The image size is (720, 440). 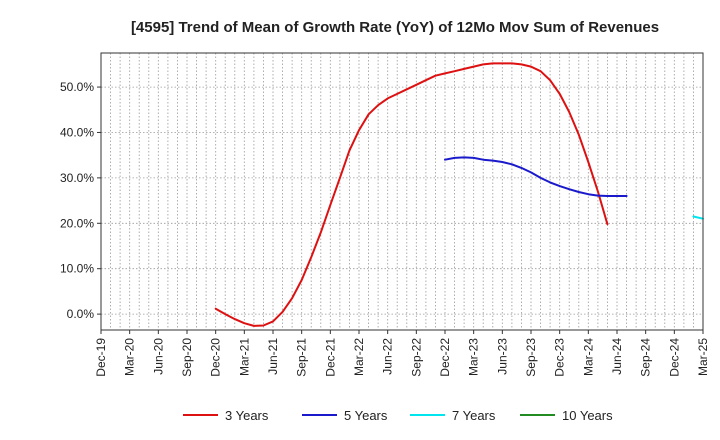 I want to click on x-tick-label: Sep-20, so click(x=187, y=357).